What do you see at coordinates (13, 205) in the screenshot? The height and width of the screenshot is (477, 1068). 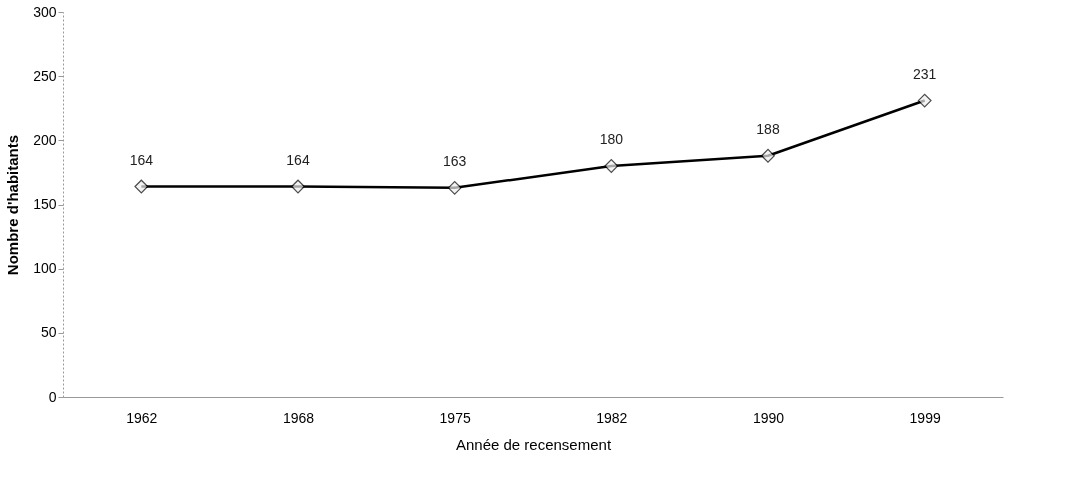 I see `y-axis-title: Nombre d'habitants` at bounding box center [13, 205].